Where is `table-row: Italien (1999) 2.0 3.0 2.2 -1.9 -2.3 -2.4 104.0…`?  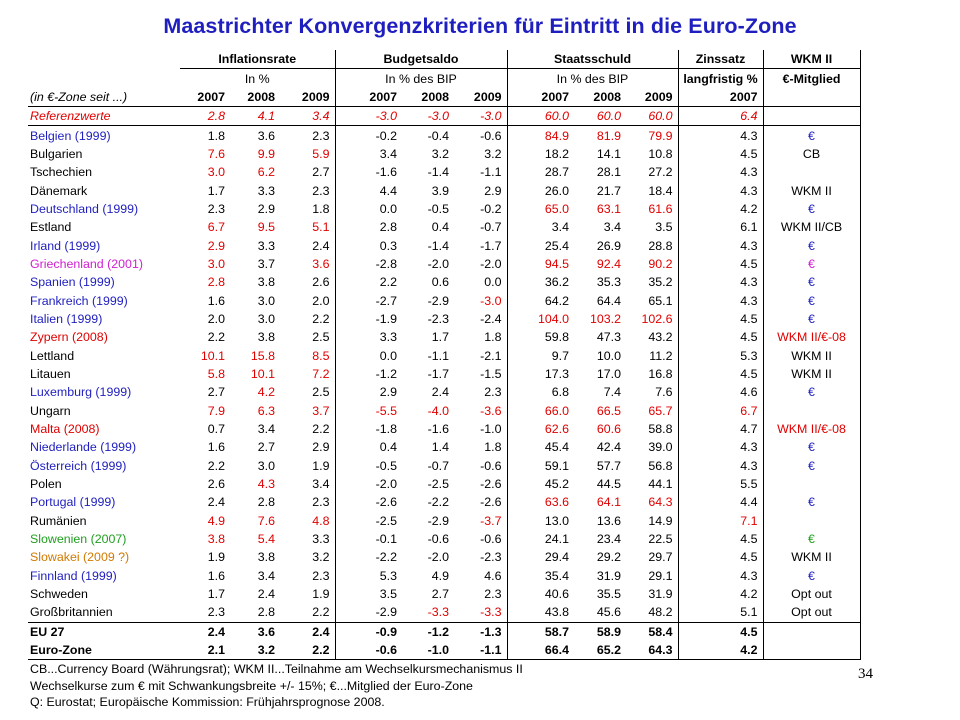
table-row: Italien (1999) 2.0 3.0 2.2 -1.9 -2.3 -2.4 104.0… is located at coordinates (444, 319).